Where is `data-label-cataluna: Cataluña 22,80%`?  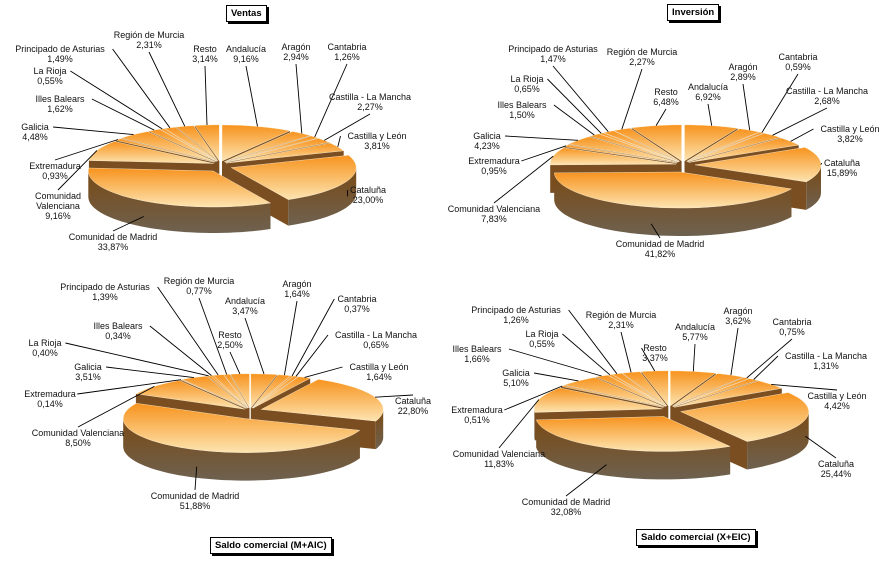
data-label-cataluna: Cataluña 22,80% is located at coordinates (413, 406).